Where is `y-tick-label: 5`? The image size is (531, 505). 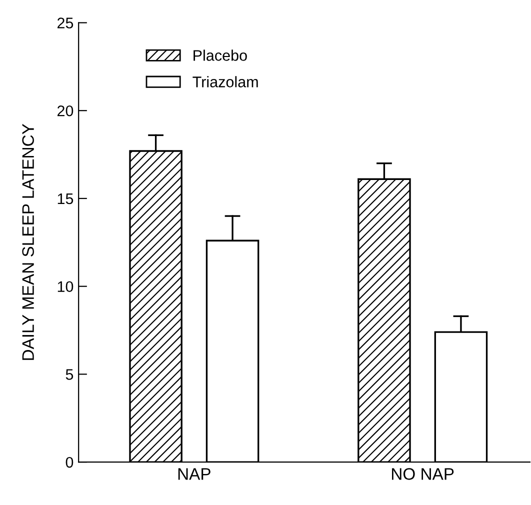 y-tick-label: 5 is located at coordinates (70, 374).